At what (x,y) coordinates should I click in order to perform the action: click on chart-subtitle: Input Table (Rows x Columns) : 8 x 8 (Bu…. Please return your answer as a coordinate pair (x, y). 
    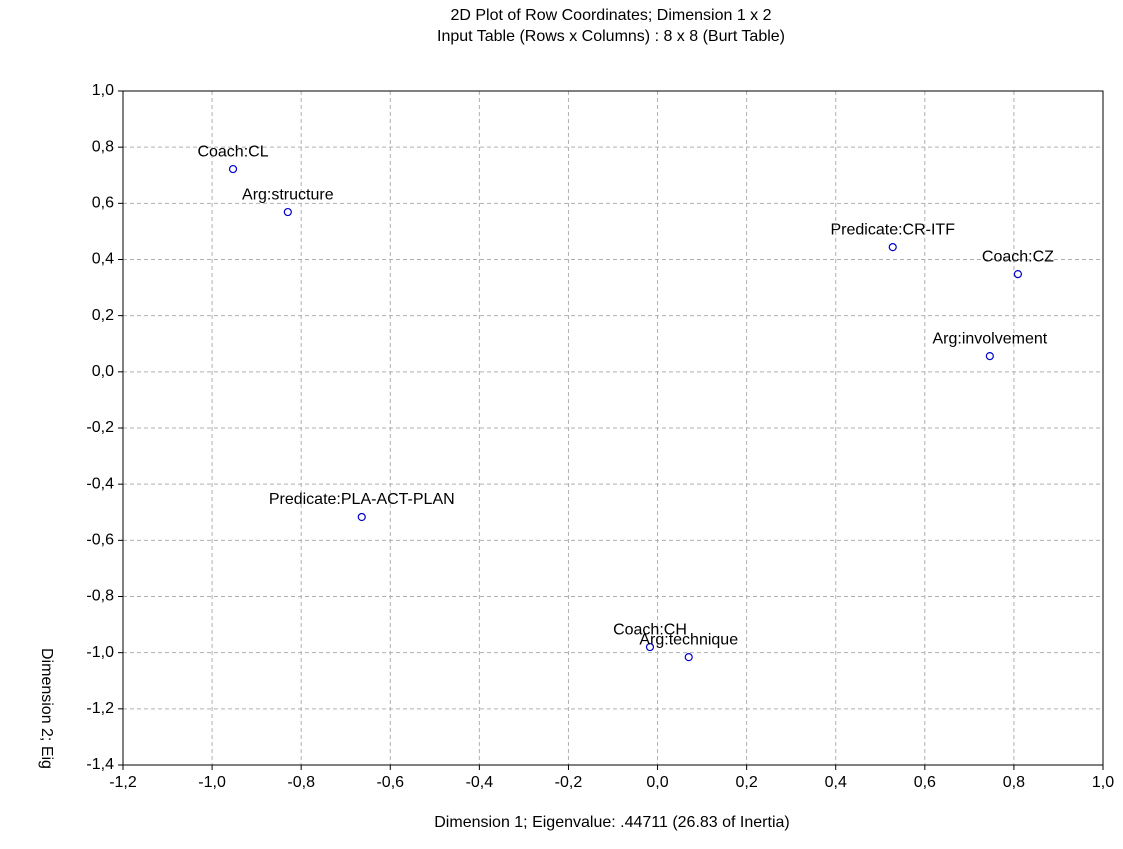
    Looking at the image, I should click on (611, 36).